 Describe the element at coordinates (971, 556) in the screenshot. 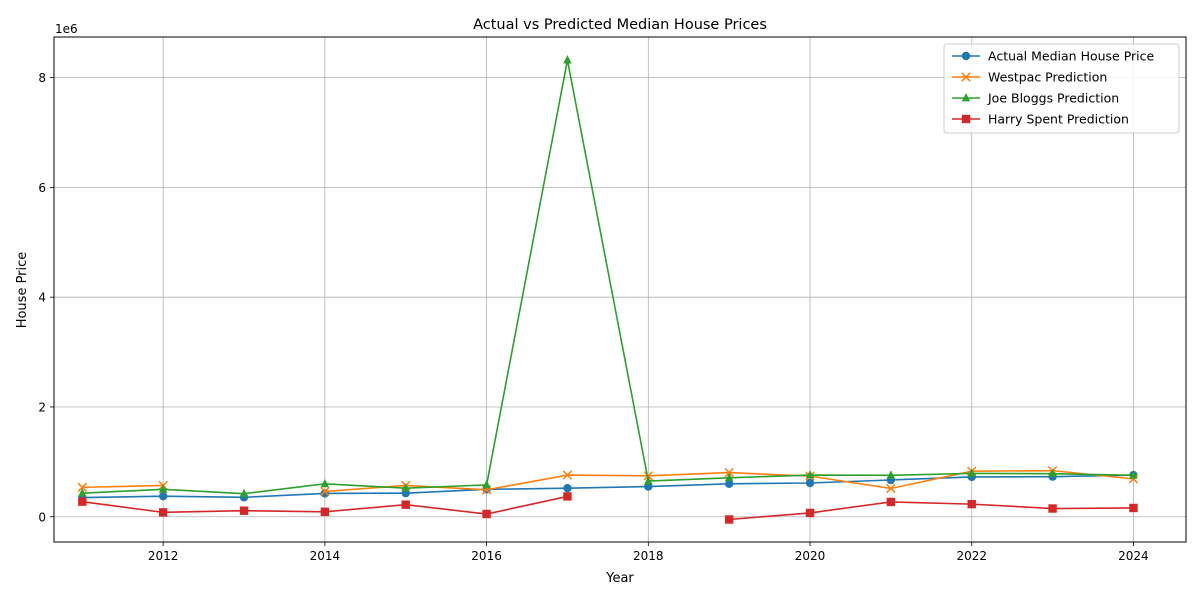

I see `x-tick-label: 2022` at that location.